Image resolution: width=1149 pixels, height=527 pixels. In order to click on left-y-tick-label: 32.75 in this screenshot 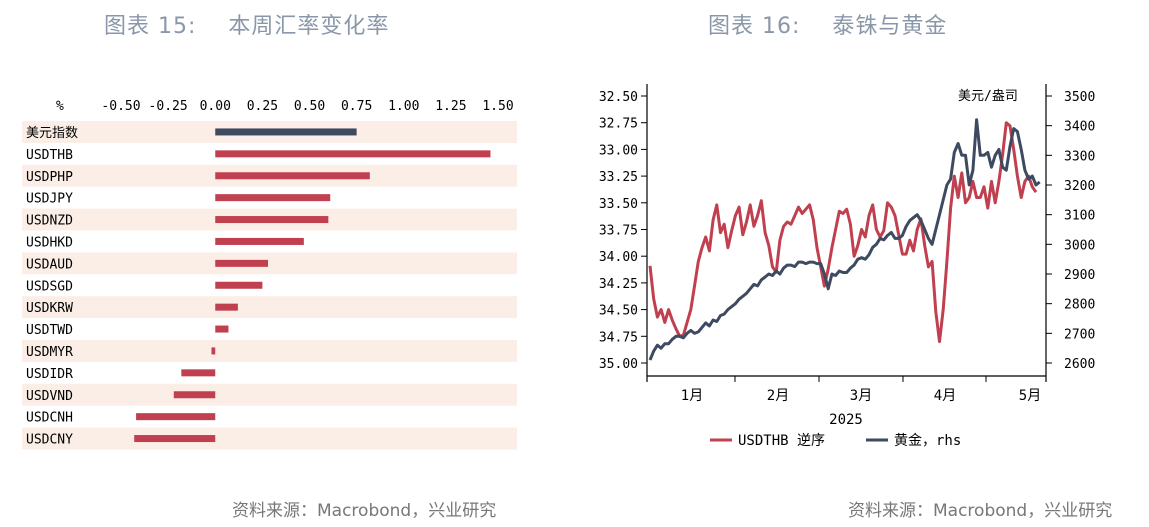, I will do `click(618, 124)`.